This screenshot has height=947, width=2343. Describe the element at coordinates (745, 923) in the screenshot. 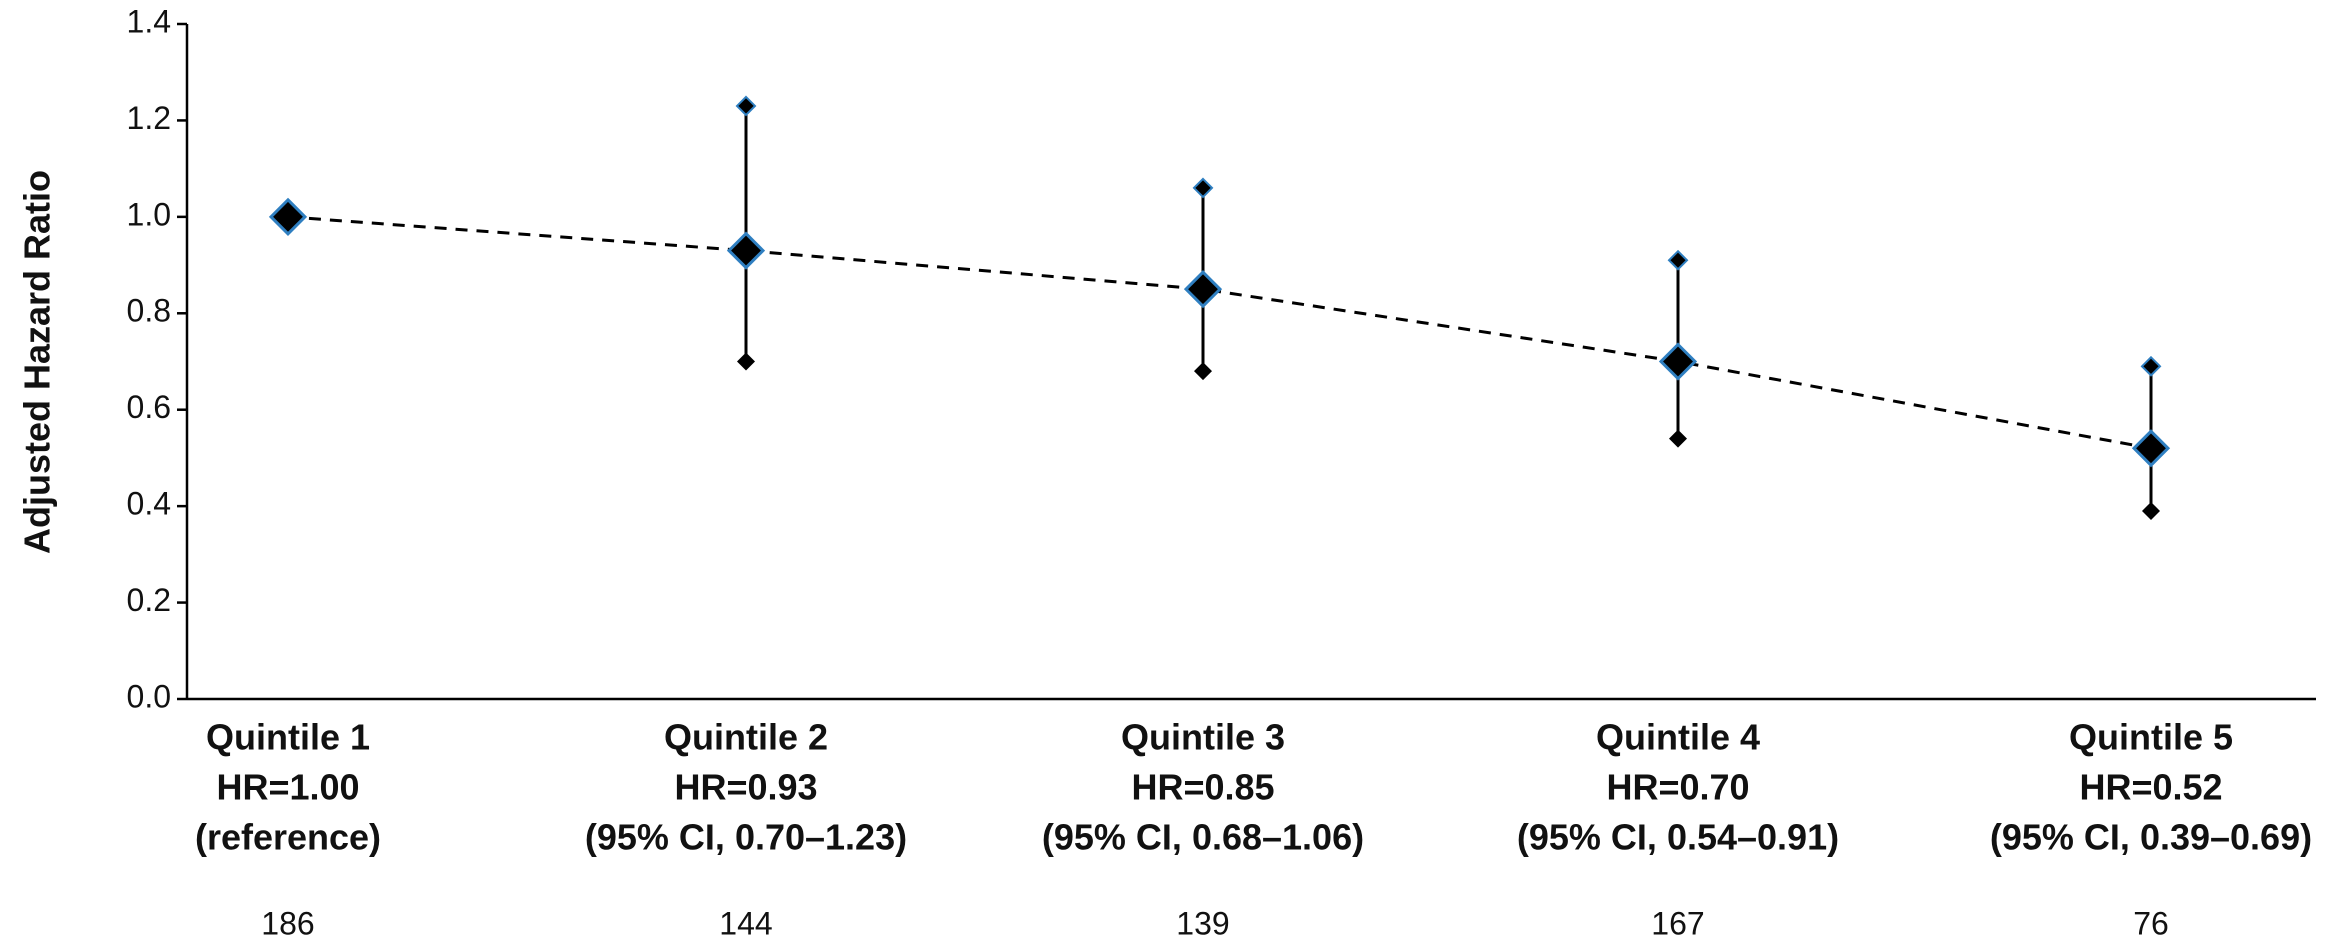

I see `count-label: 144` at that location.